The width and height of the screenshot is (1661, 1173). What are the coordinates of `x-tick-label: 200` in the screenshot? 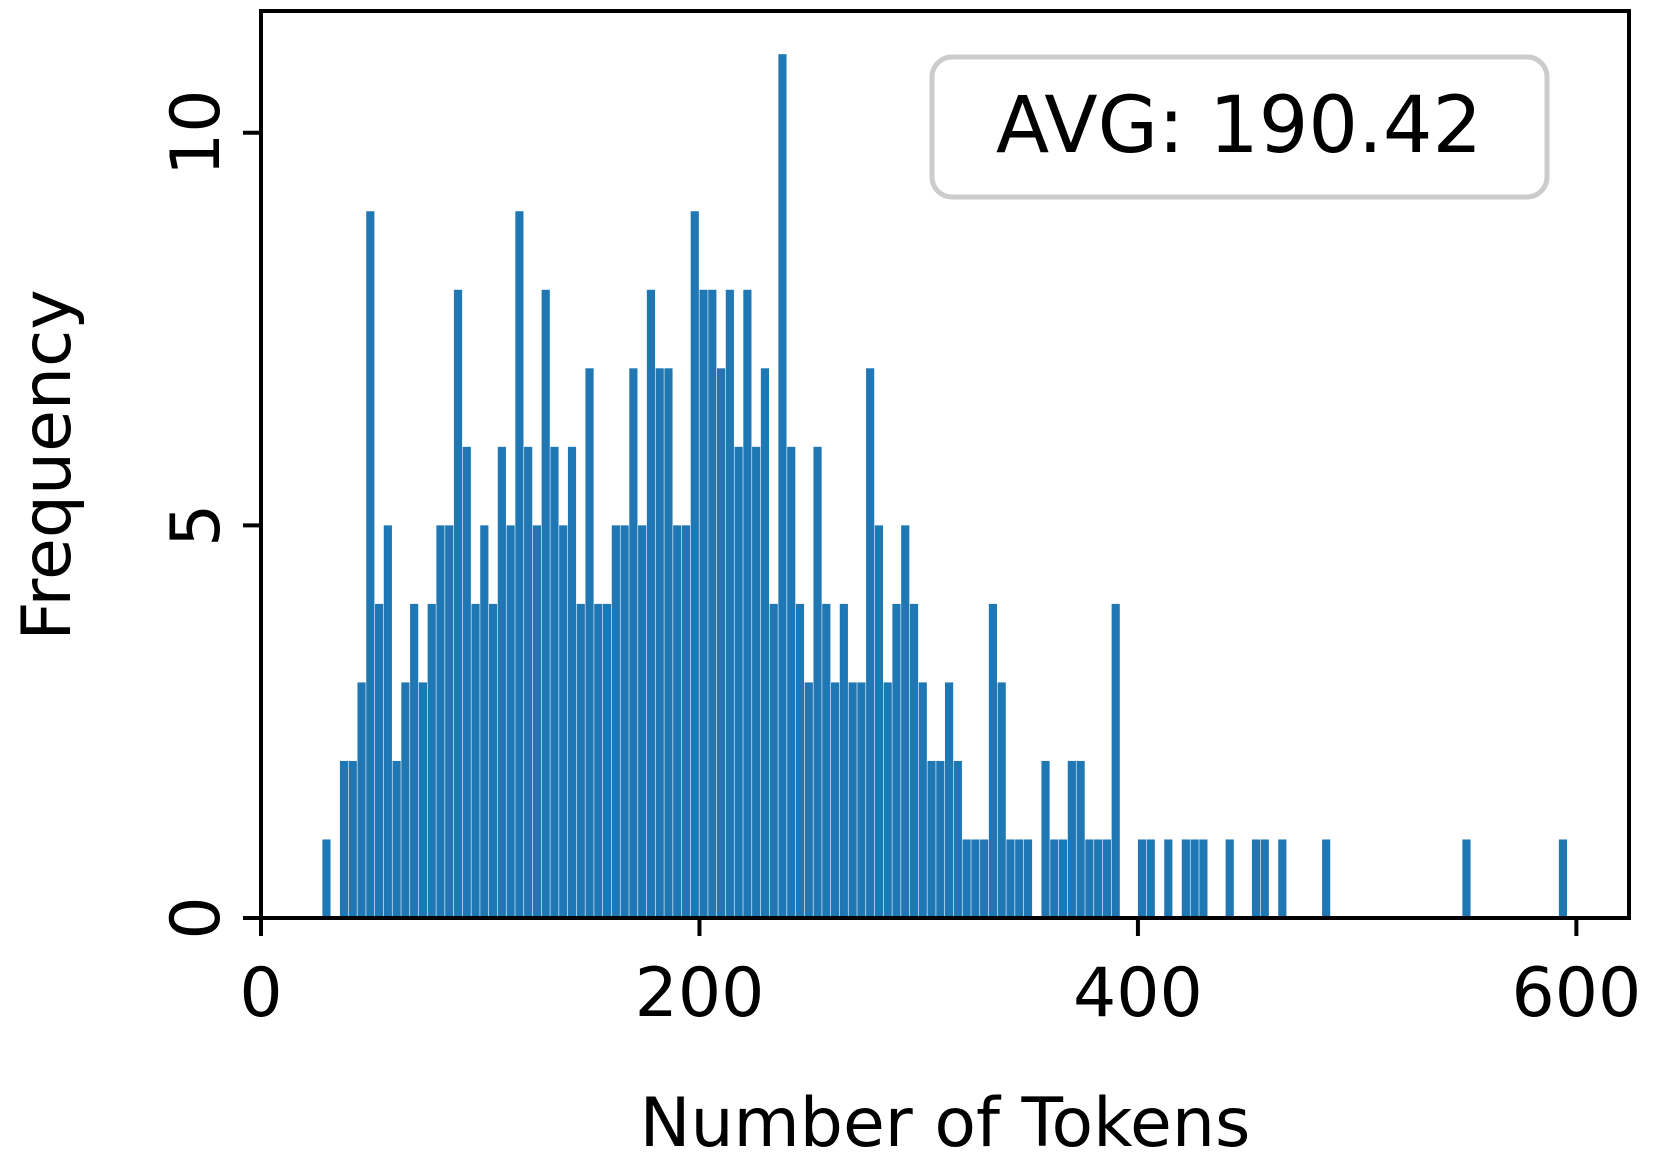 It's located at (700, 993).